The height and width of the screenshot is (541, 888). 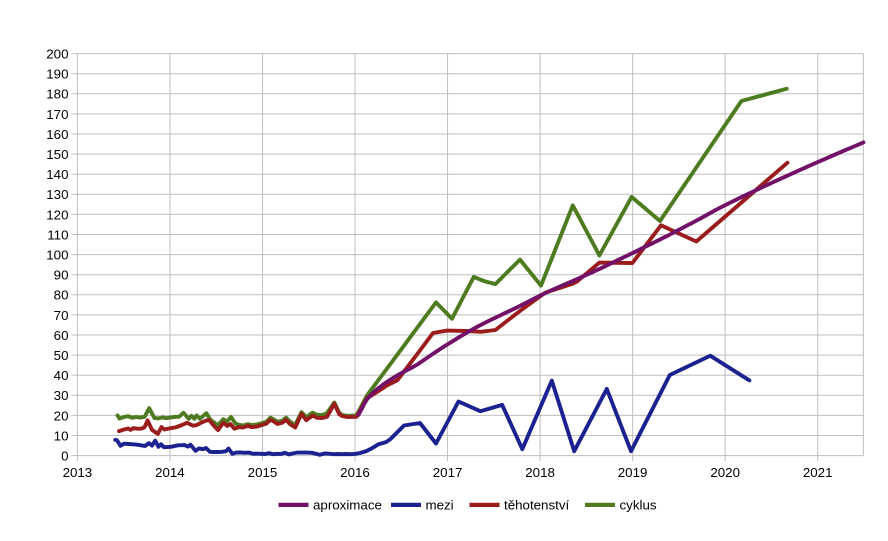 I want to click on svg-text: 60, so click(x=61, y=335).